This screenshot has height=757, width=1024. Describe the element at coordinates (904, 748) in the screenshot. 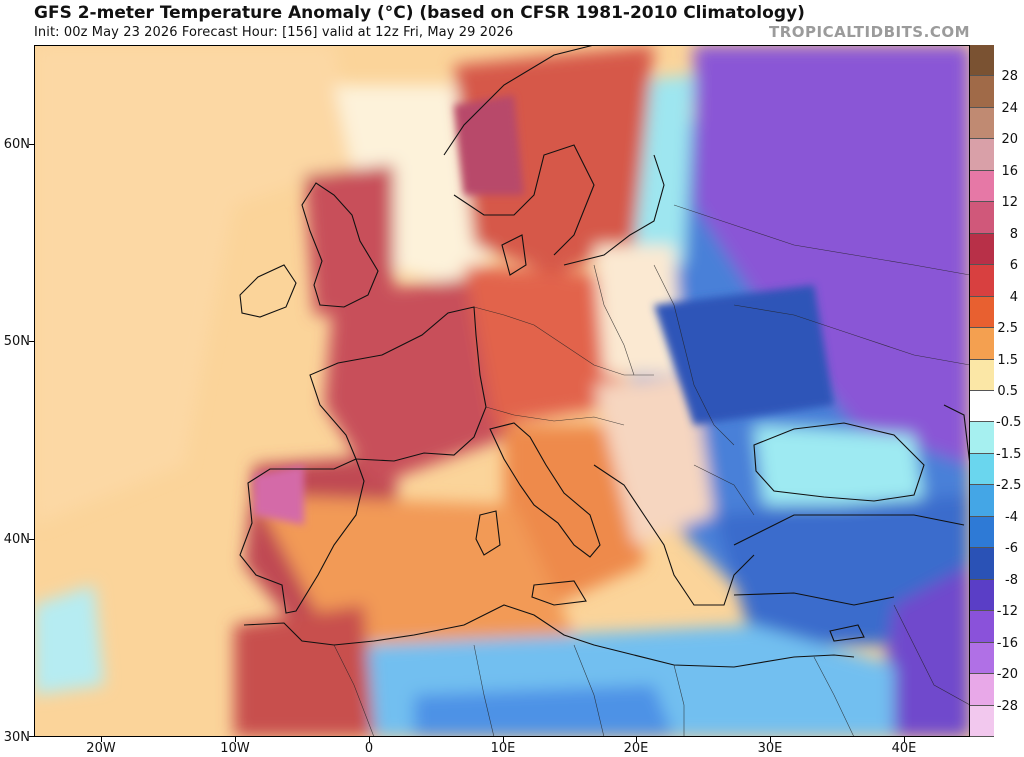

I see `lon-tick-label: 40E` at that location.